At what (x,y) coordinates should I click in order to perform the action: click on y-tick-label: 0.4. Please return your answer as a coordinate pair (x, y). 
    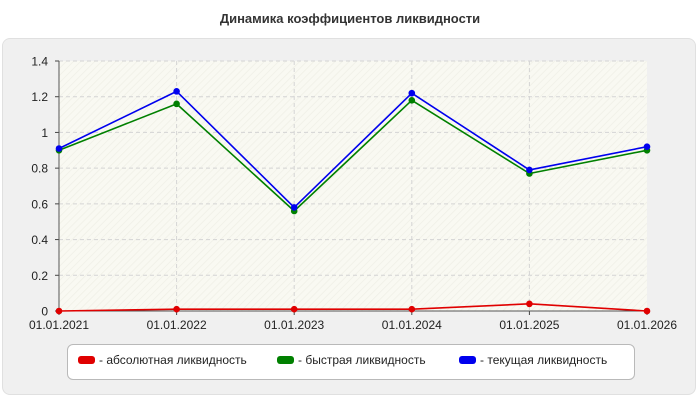
    Looking at the image, I should click on (39, 240).